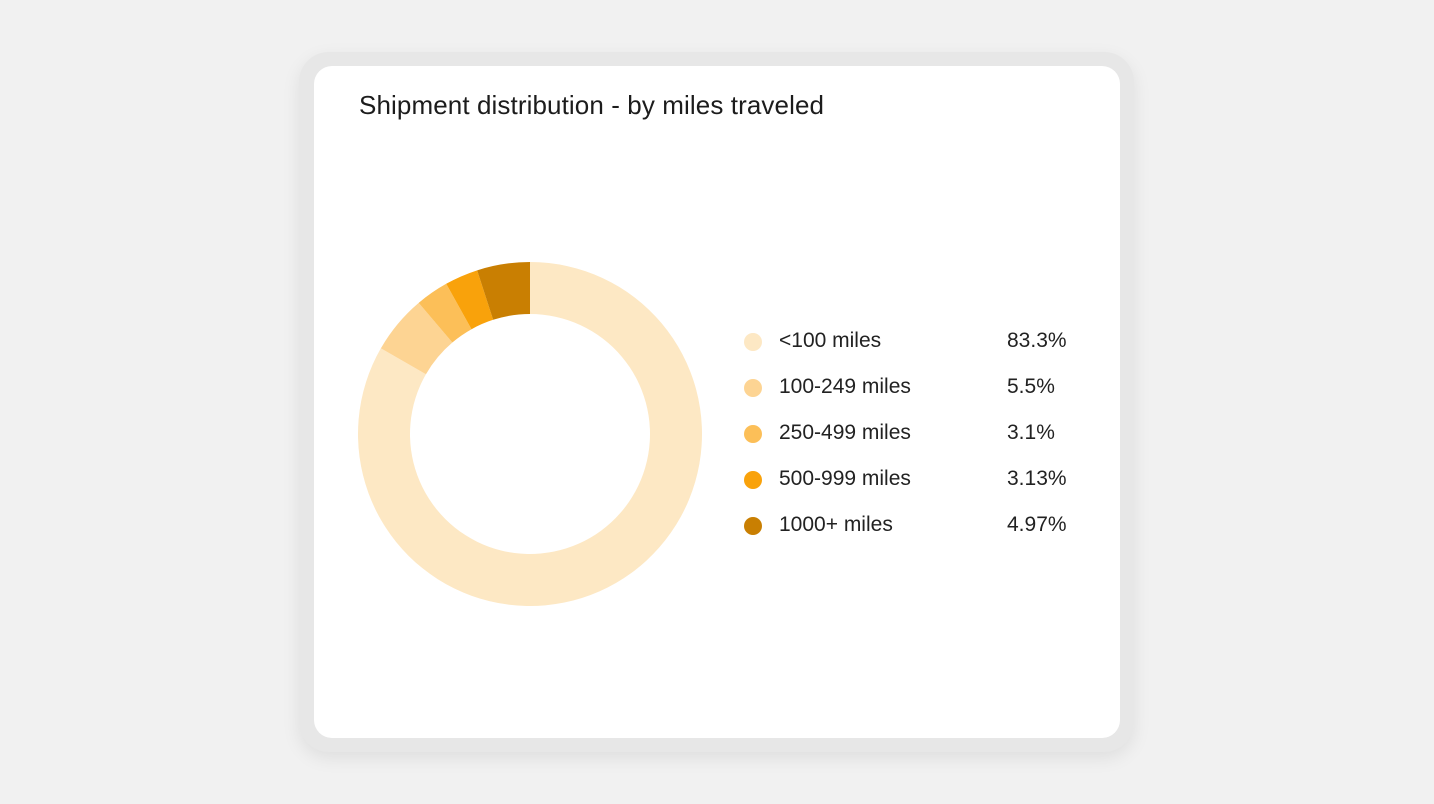 This screenshot has height=804, width=1434. Describe the element at coordinates (836, 524) in the screenshot. I see `legend-label: 1000+ miles` at that location.